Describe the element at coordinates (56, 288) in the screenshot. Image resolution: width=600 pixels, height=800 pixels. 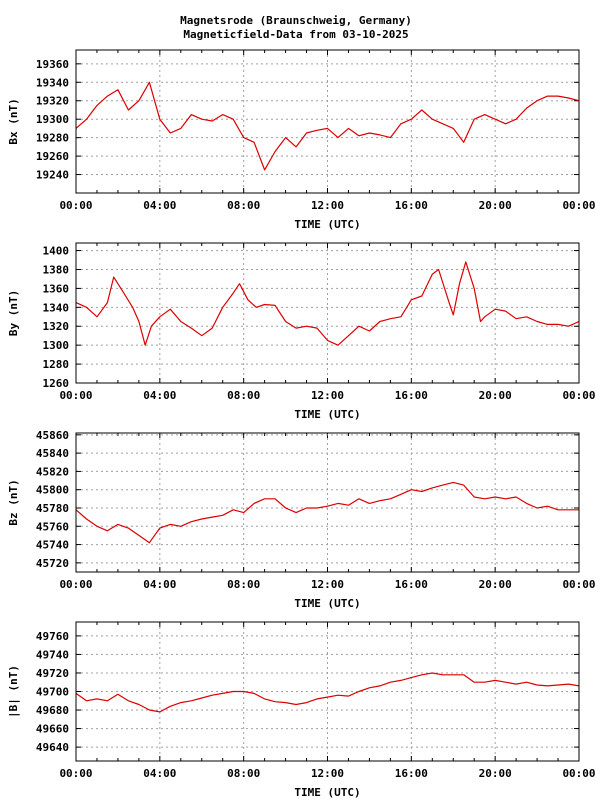
I see `y-tick-label: 1360` at that location.